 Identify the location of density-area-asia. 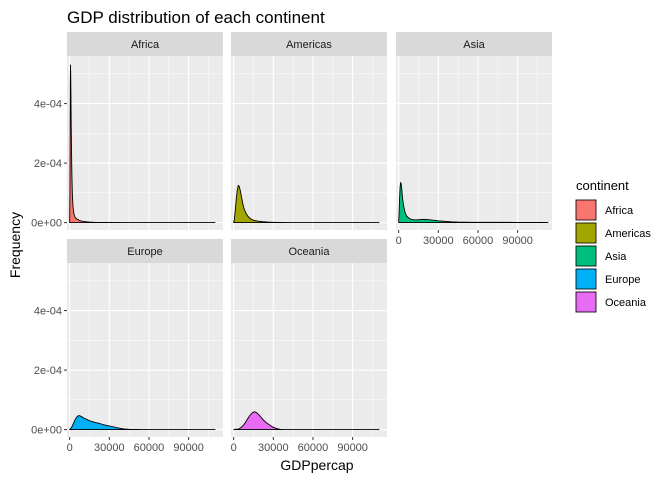
(473, 202).